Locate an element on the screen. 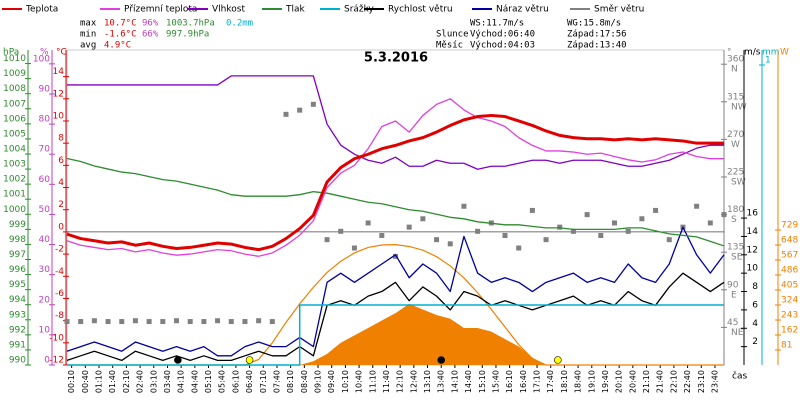  y-tick-label: 486 is located at coordinates (789, 271).